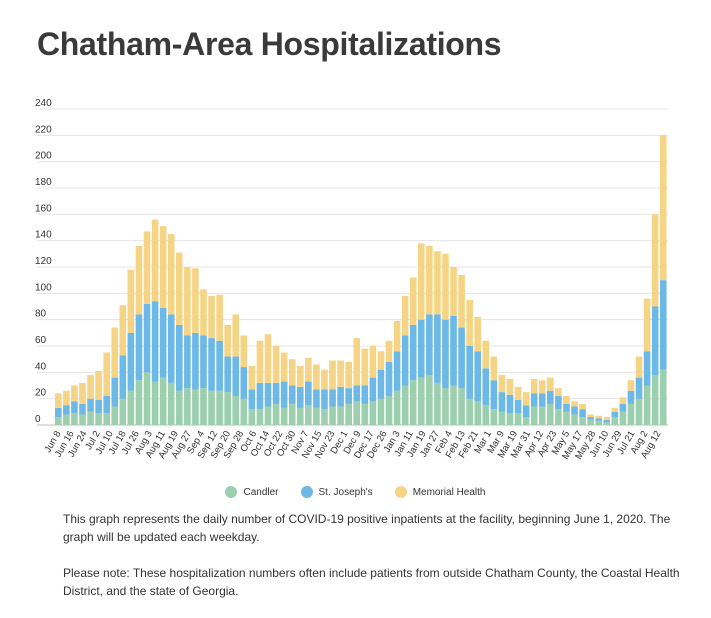 This screenshot has height=618, width=711. Describe the element at coordinates (43, 103) in the screenshot. I see `y-tick-label: 240` at that location.